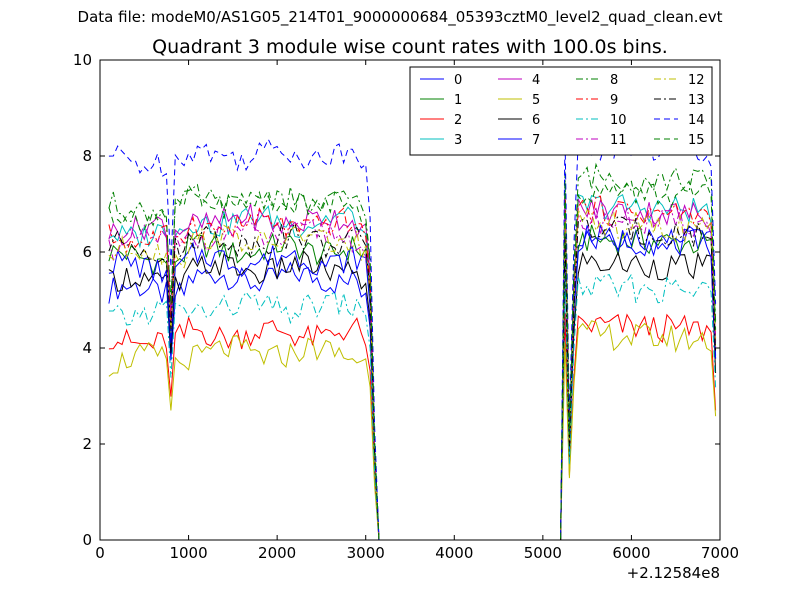 The height and width of the screenshot is (600, 800). I want to click on x-tick-label: 4000, so click(454, 553).